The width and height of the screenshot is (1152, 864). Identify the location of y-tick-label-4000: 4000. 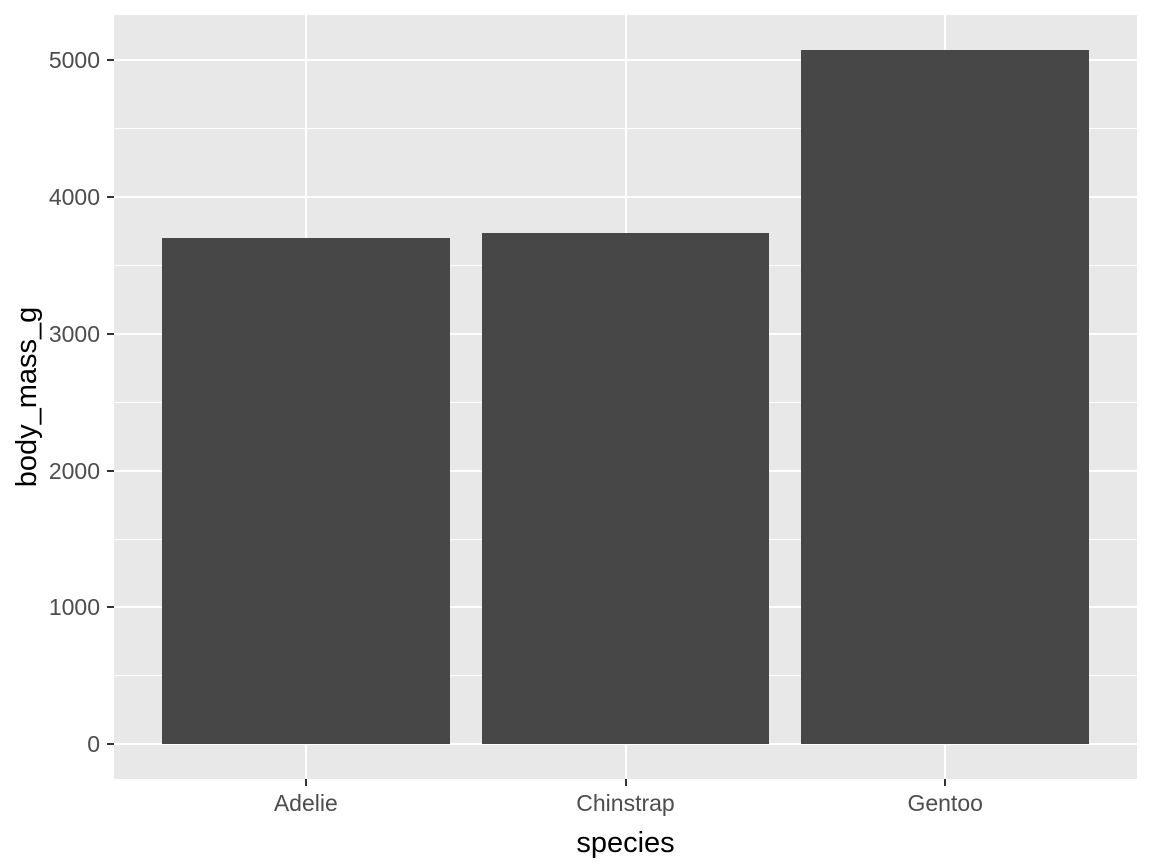
(74, 196).